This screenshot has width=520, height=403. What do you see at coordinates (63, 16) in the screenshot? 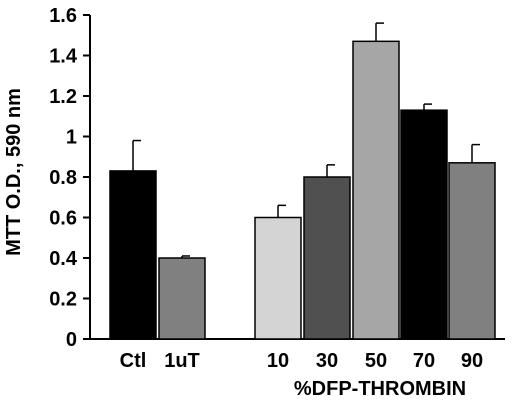
I see `y-tick-label: 1.6` at bounding box center [63, 16].